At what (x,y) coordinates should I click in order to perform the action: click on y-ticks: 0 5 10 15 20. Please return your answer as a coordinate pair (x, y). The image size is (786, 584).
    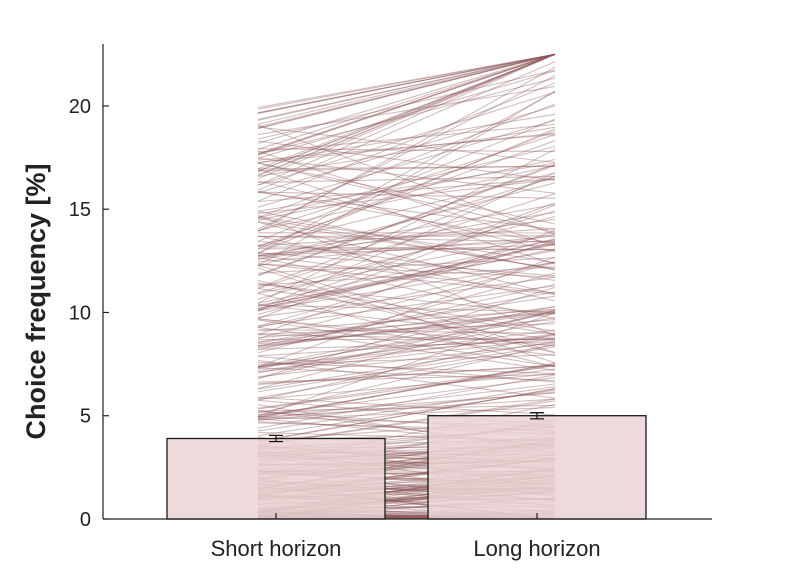
    Looking at the image, I should click on (89, 313).